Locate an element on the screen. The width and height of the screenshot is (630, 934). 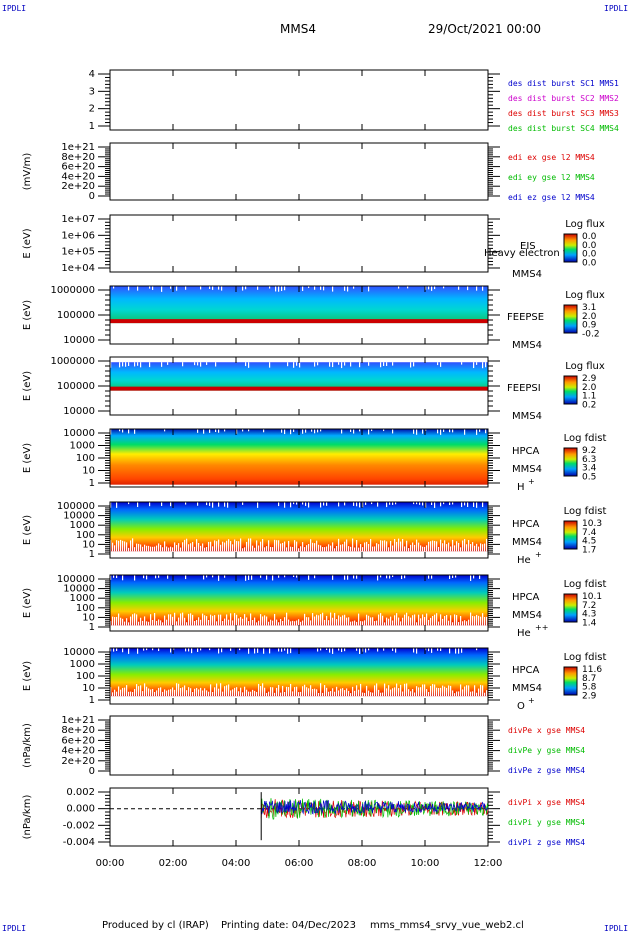
legend-entry: des dist burst SC1 MMS1 is located at coordinates (563, 83).